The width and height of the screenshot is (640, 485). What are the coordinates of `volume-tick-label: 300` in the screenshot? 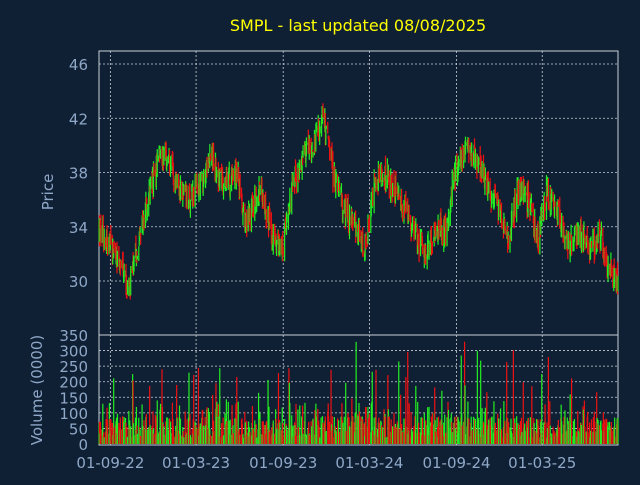 It's located at (73, 352).